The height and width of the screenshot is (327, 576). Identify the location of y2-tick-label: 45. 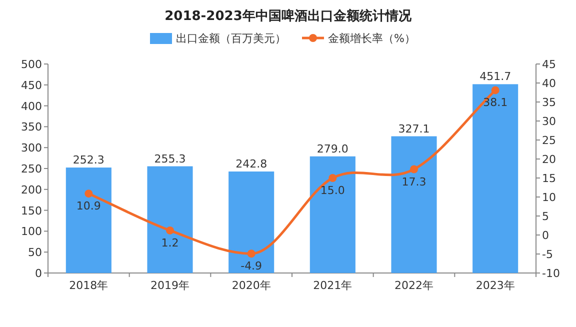
(549, 64).